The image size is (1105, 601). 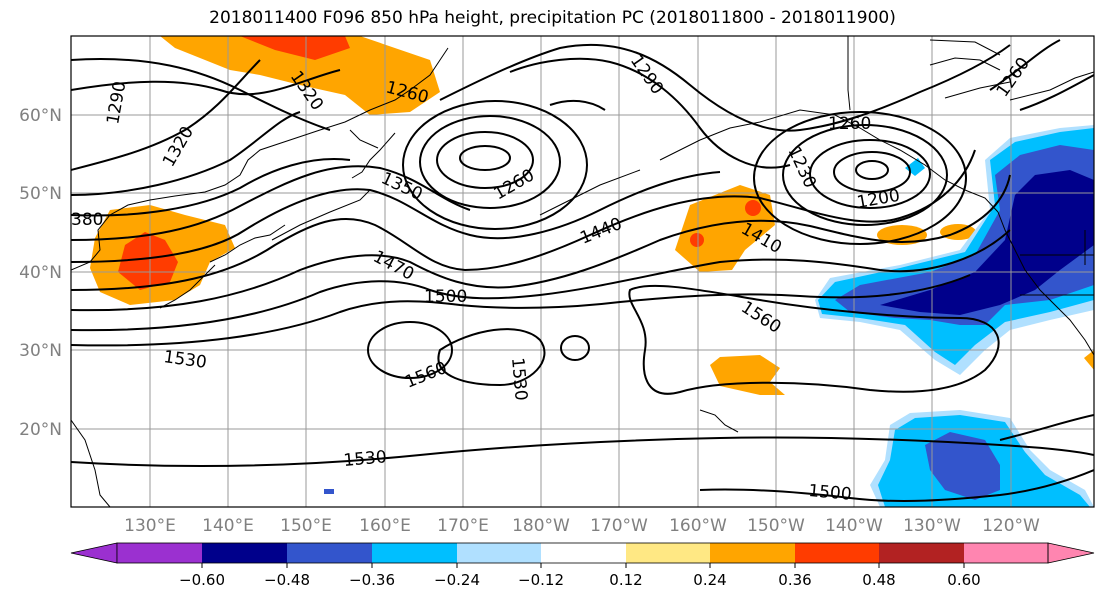 What do you see at coordinates (306, 526) in the screenshot?
I see `lon-label: 150°E` at bounding box center [306, 526].